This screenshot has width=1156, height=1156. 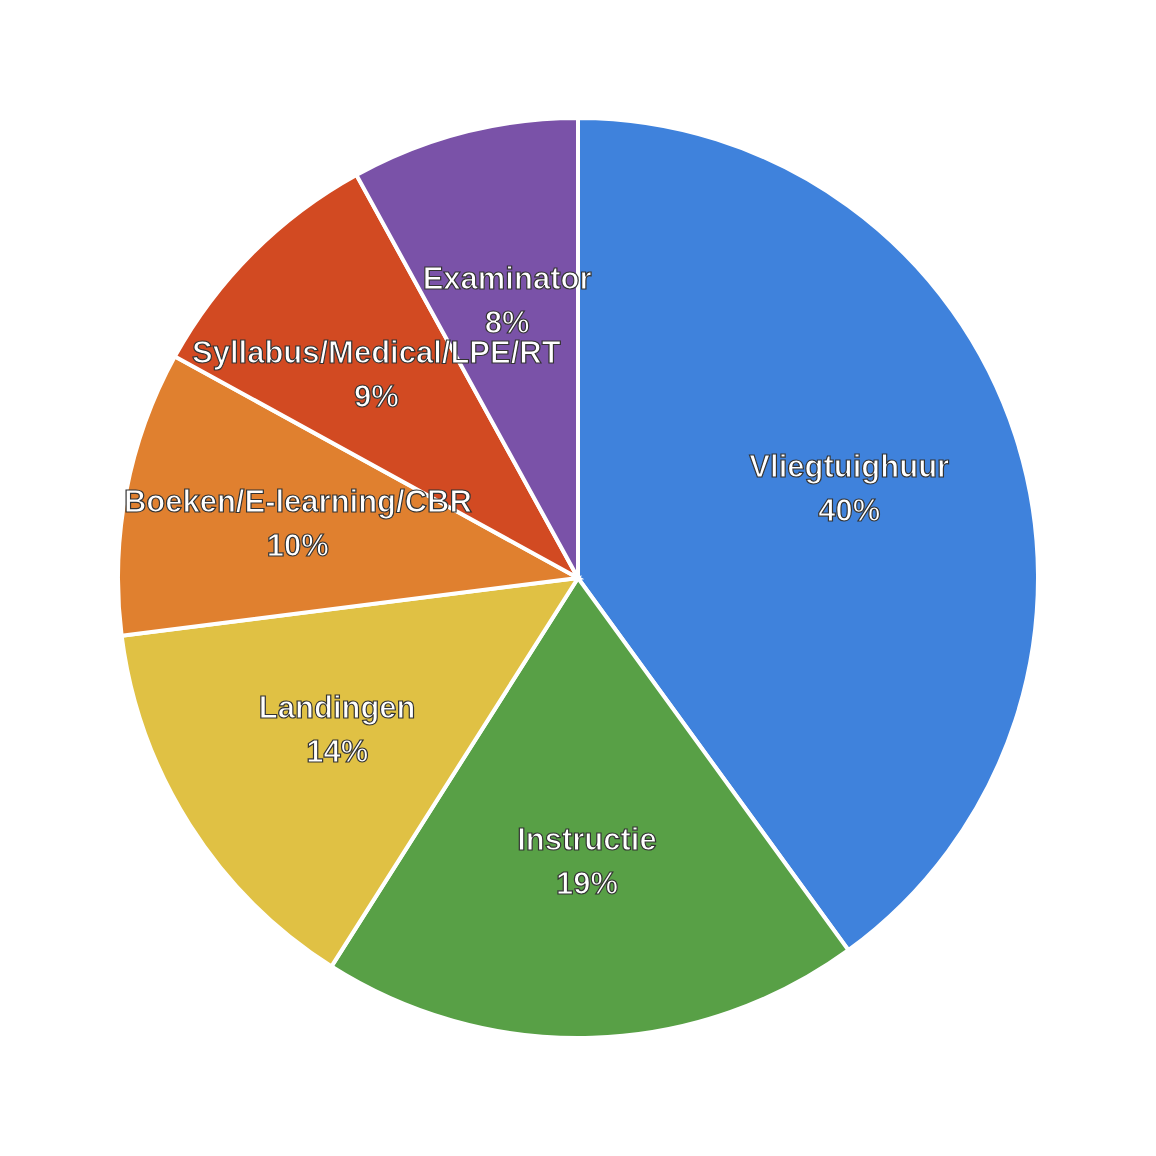 What do you see at coordinates (849, 510) in the screenshot?
I see `data-label: 40%` at bounding box center [849, 510].